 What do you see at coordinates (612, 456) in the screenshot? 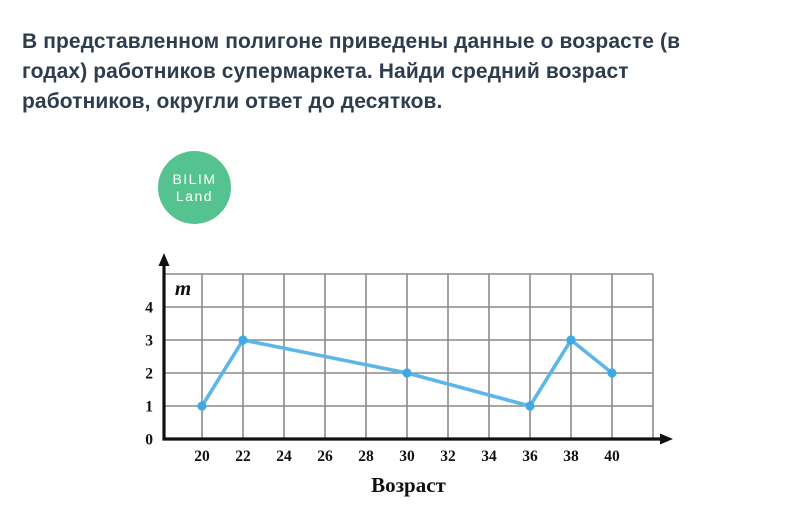
I see `x-tick-label: 40` at bounding box center [612, 456].